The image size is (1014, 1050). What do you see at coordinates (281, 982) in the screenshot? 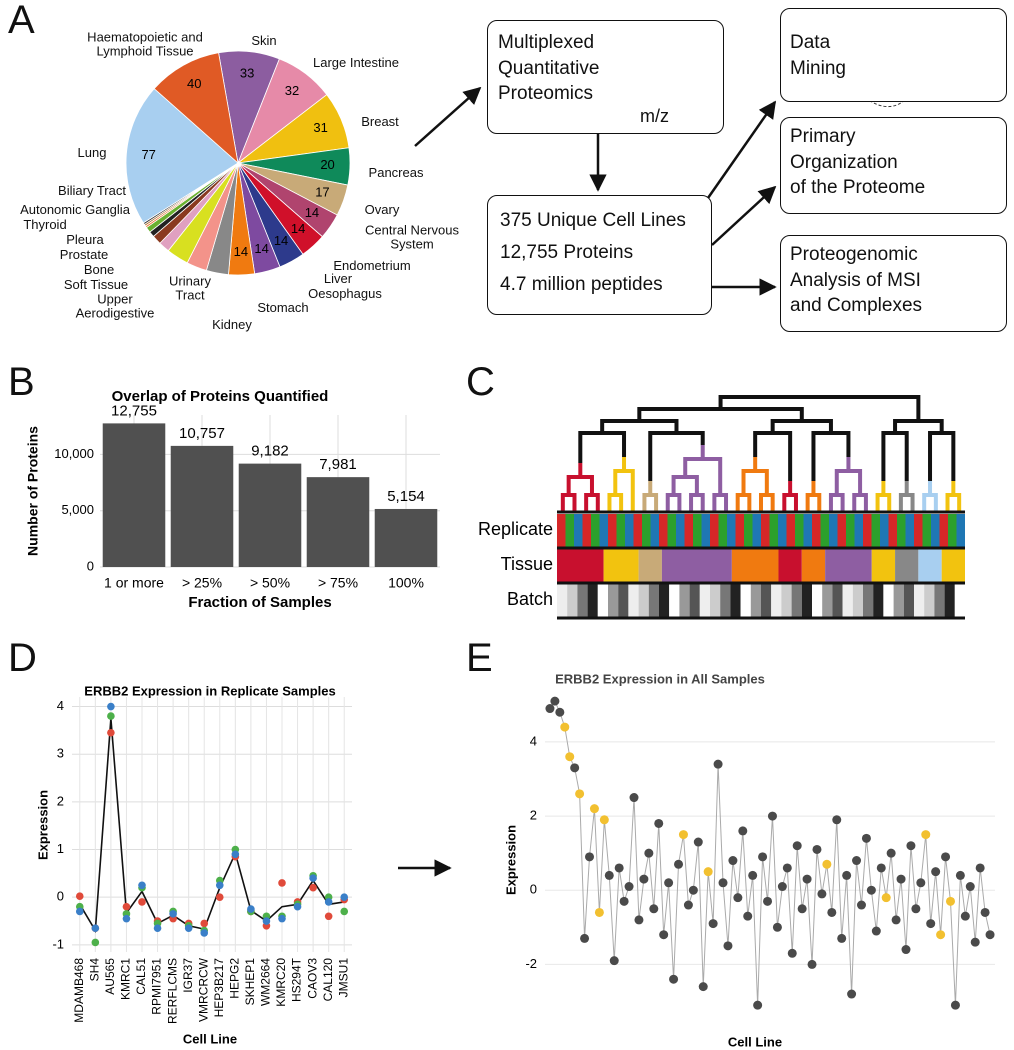
I see `x-tick-label: KMRC20` at bounding box center [281, 982].